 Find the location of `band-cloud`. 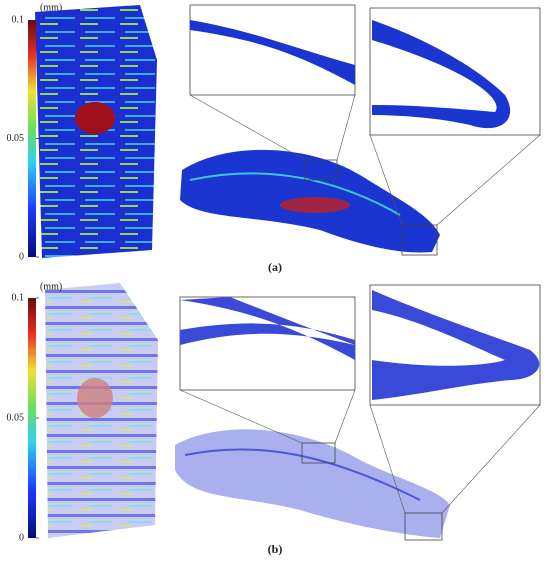

band-cloud is located at coordinates (312, 483).